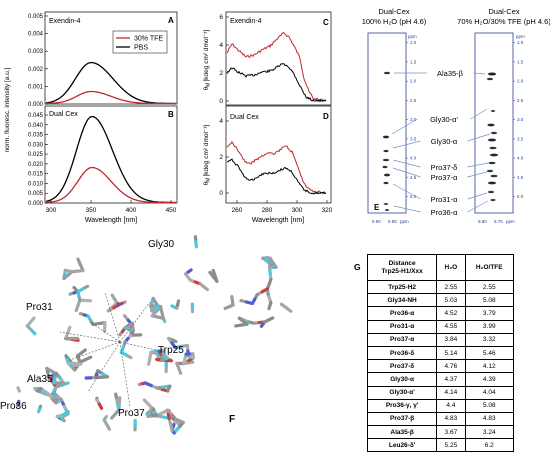 This screenshot has width=550, height=452. What do you see at coordinates (402, 352) in the screenshot?
I see `row-label: Pro36-δ` at bounding box center [402, 352].